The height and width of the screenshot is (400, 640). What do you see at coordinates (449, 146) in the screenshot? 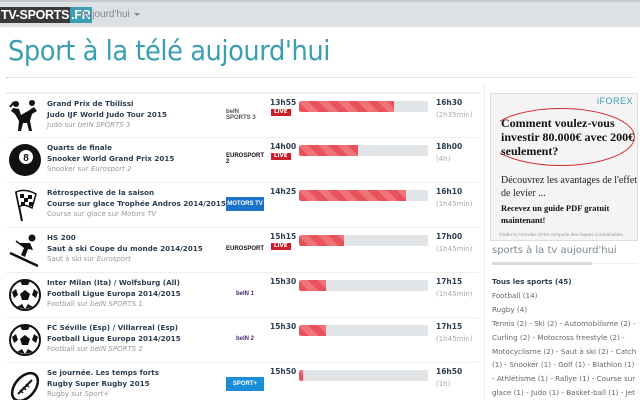
I see `end-time: 18h00` at bounding box center [449, 146].